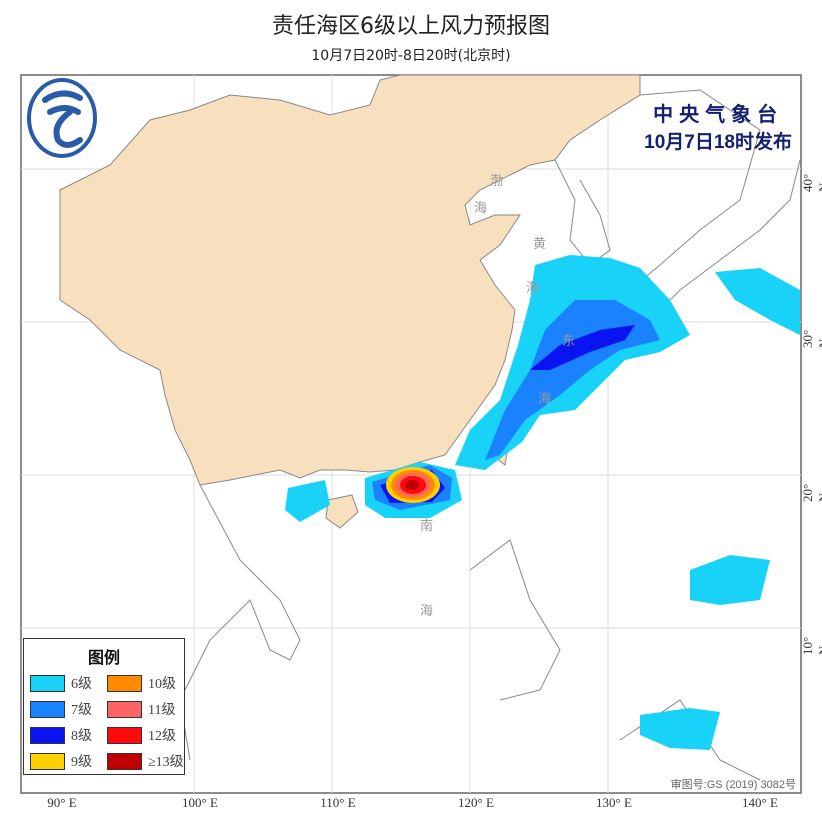  I want to click on legend-item: 7级, so click(68, 709).